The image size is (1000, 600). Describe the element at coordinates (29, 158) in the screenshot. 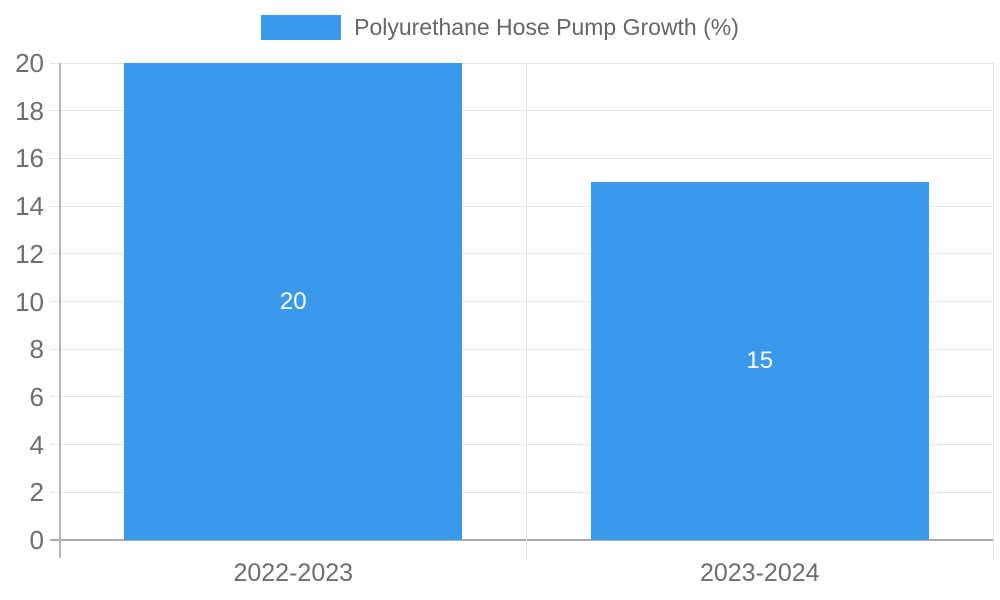

I see `y-tick-label: 16` at that location.